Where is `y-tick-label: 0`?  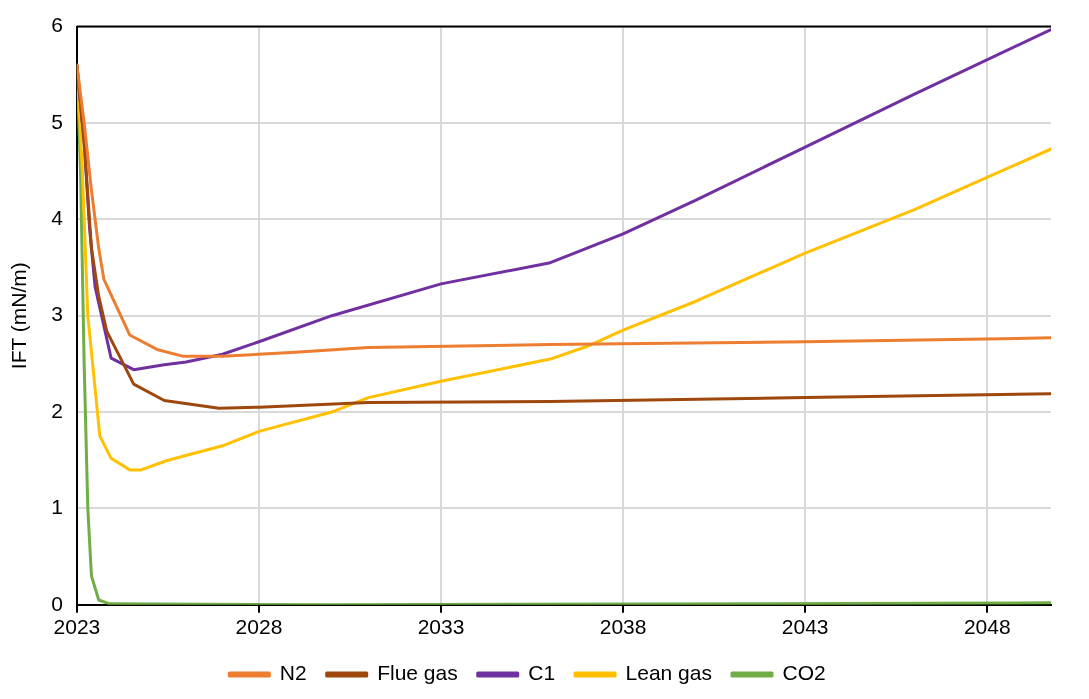
y-tick-label: 0 is located at coordinates (57, 603).